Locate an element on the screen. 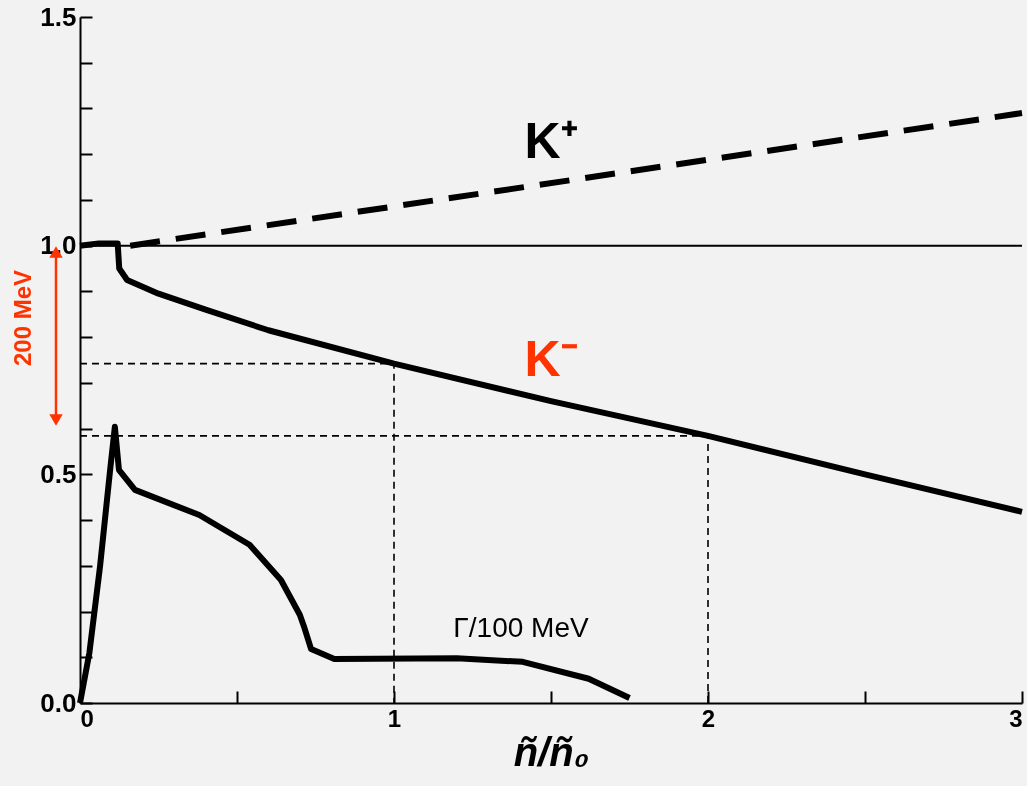 The image size is (1027, 786). x-tick-label: 2 is located at coordinates (708, 718).